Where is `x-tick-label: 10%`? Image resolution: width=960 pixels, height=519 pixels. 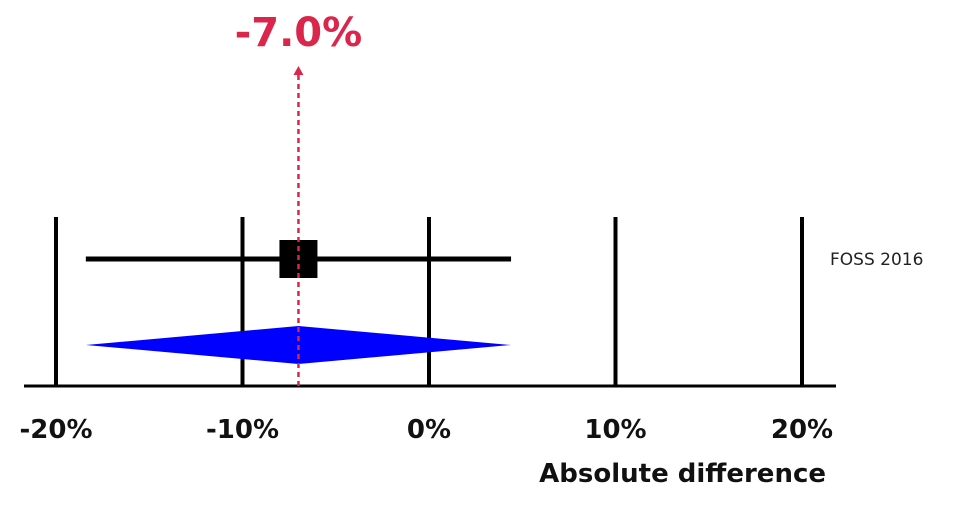 x-tick-label: 10% is located at coordinates (615, 430).